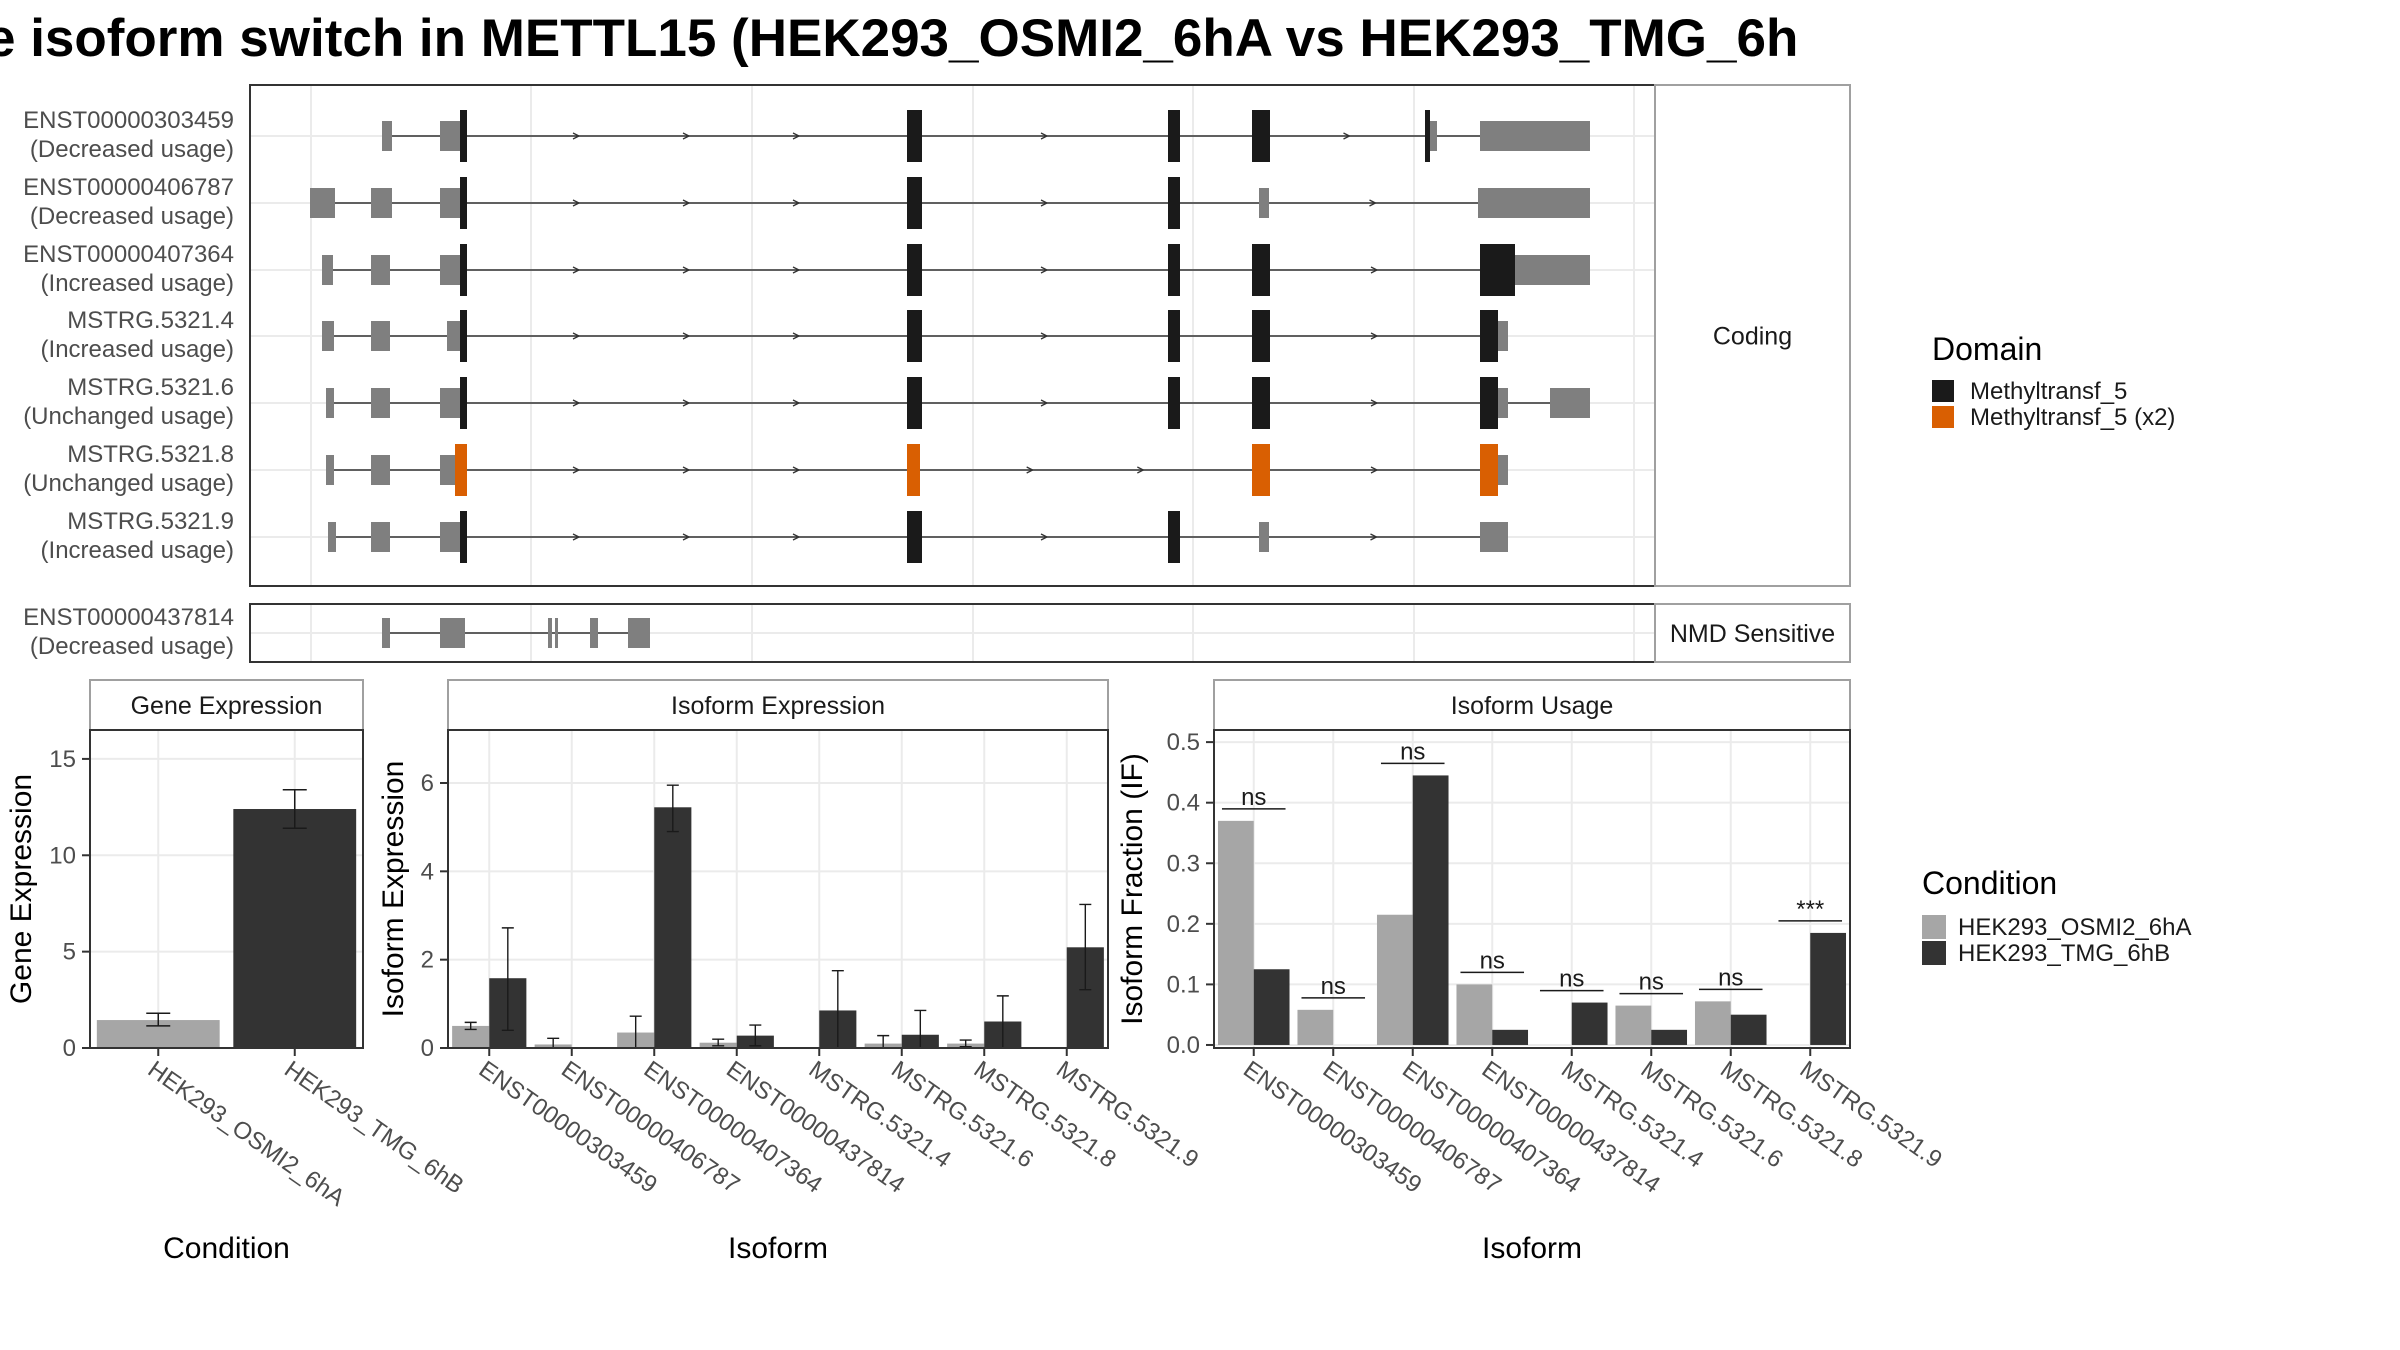  I want to click on y-tick-label: 4, so click(427, 871).